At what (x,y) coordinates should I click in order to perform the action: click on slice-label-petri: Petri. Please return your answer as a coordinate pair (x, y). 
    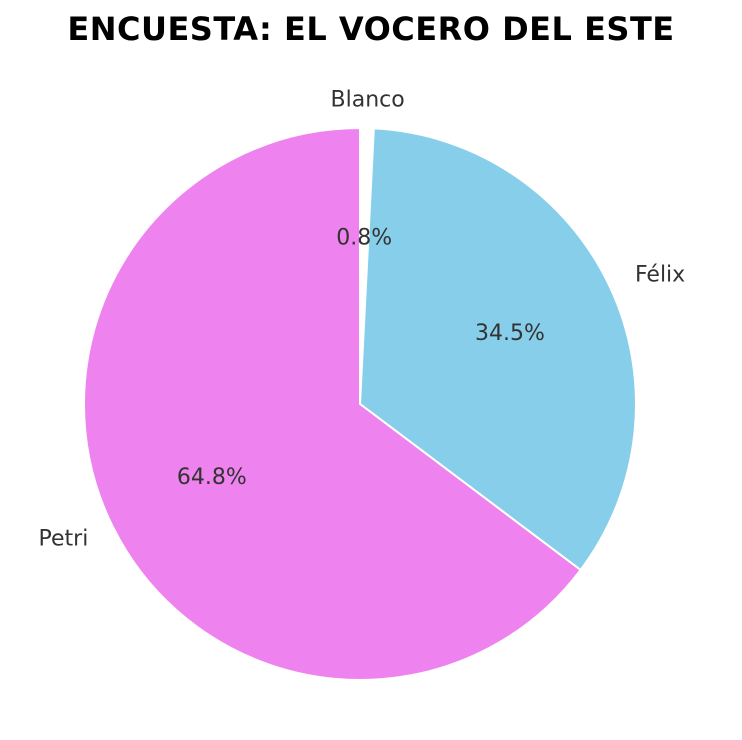
    Looking at the image, I should click on (64, 539).